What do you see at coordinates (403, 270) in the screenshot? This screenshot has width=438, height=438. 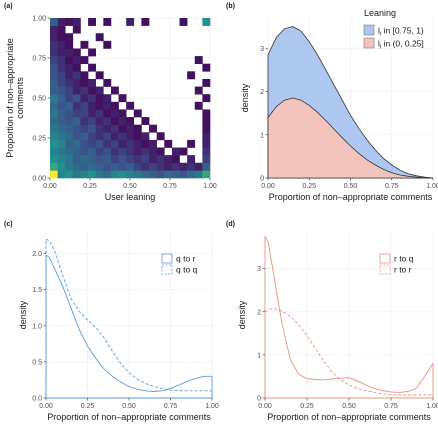 I see `legend-label-1: r to r` at bounding box center [403, 270].